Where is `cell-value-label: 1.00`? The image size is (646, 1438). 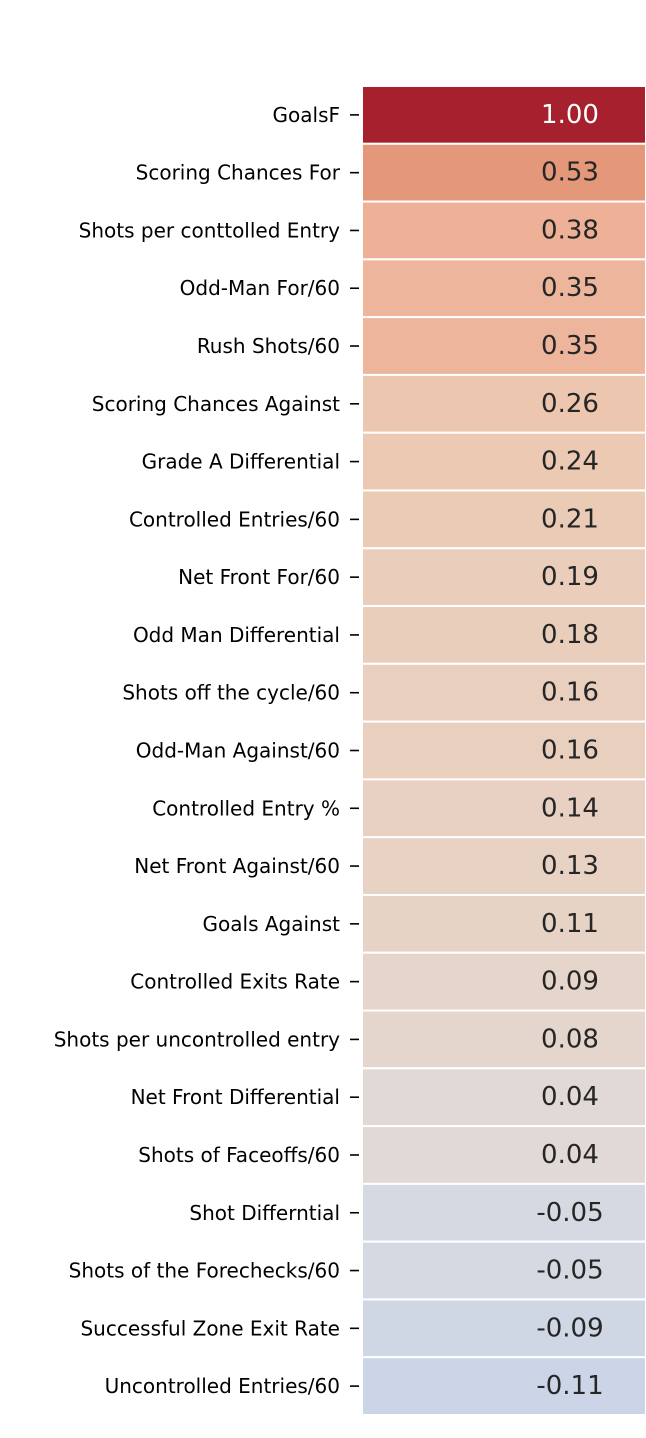 cell-value-label: 1.00 is located at coordinates (570, 115).